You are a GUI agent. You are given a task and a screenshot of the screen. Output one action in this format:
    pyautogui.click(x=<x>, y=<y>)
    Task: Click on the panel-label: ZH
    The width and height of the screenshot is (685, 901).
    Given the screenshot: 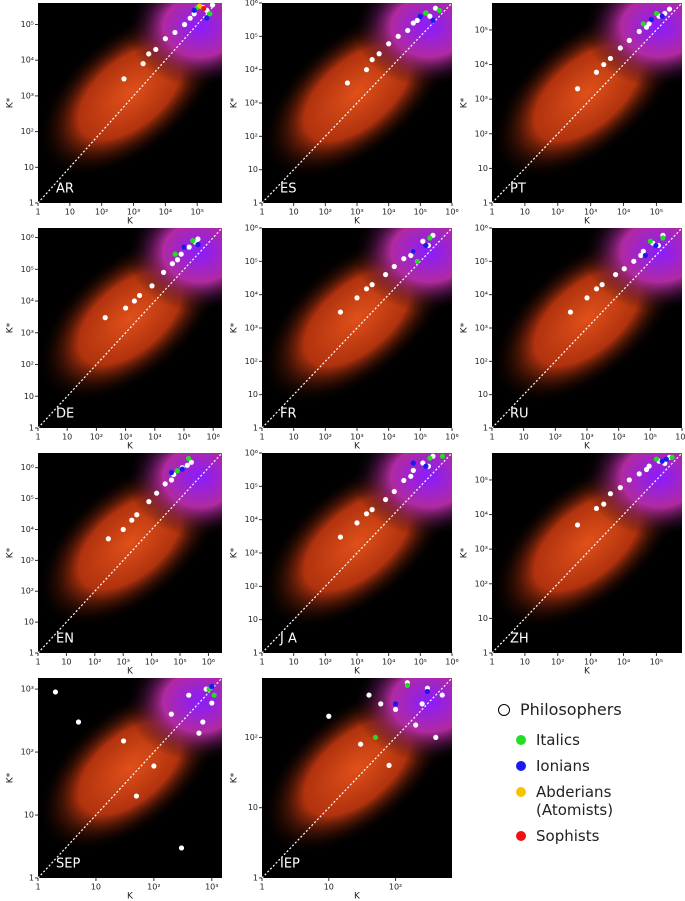 What is the action you would take?
    pyautogui.click(x=519, y=639)
    